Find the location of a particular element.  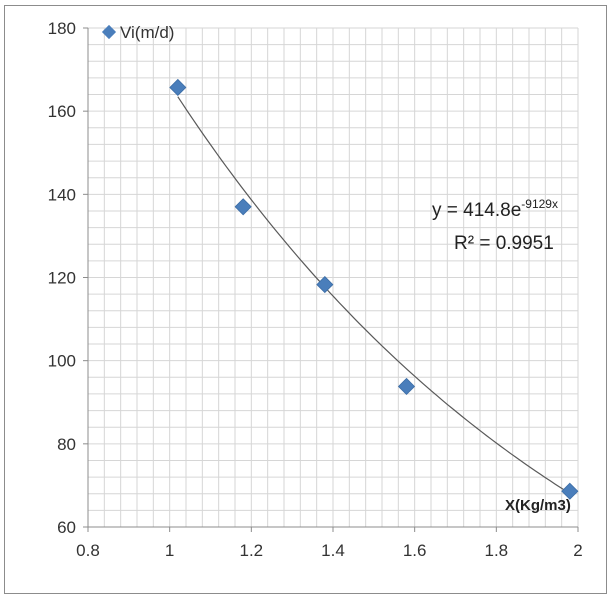

r-squared-text: R² = 0.9951 is located at coordinates (504, 243).